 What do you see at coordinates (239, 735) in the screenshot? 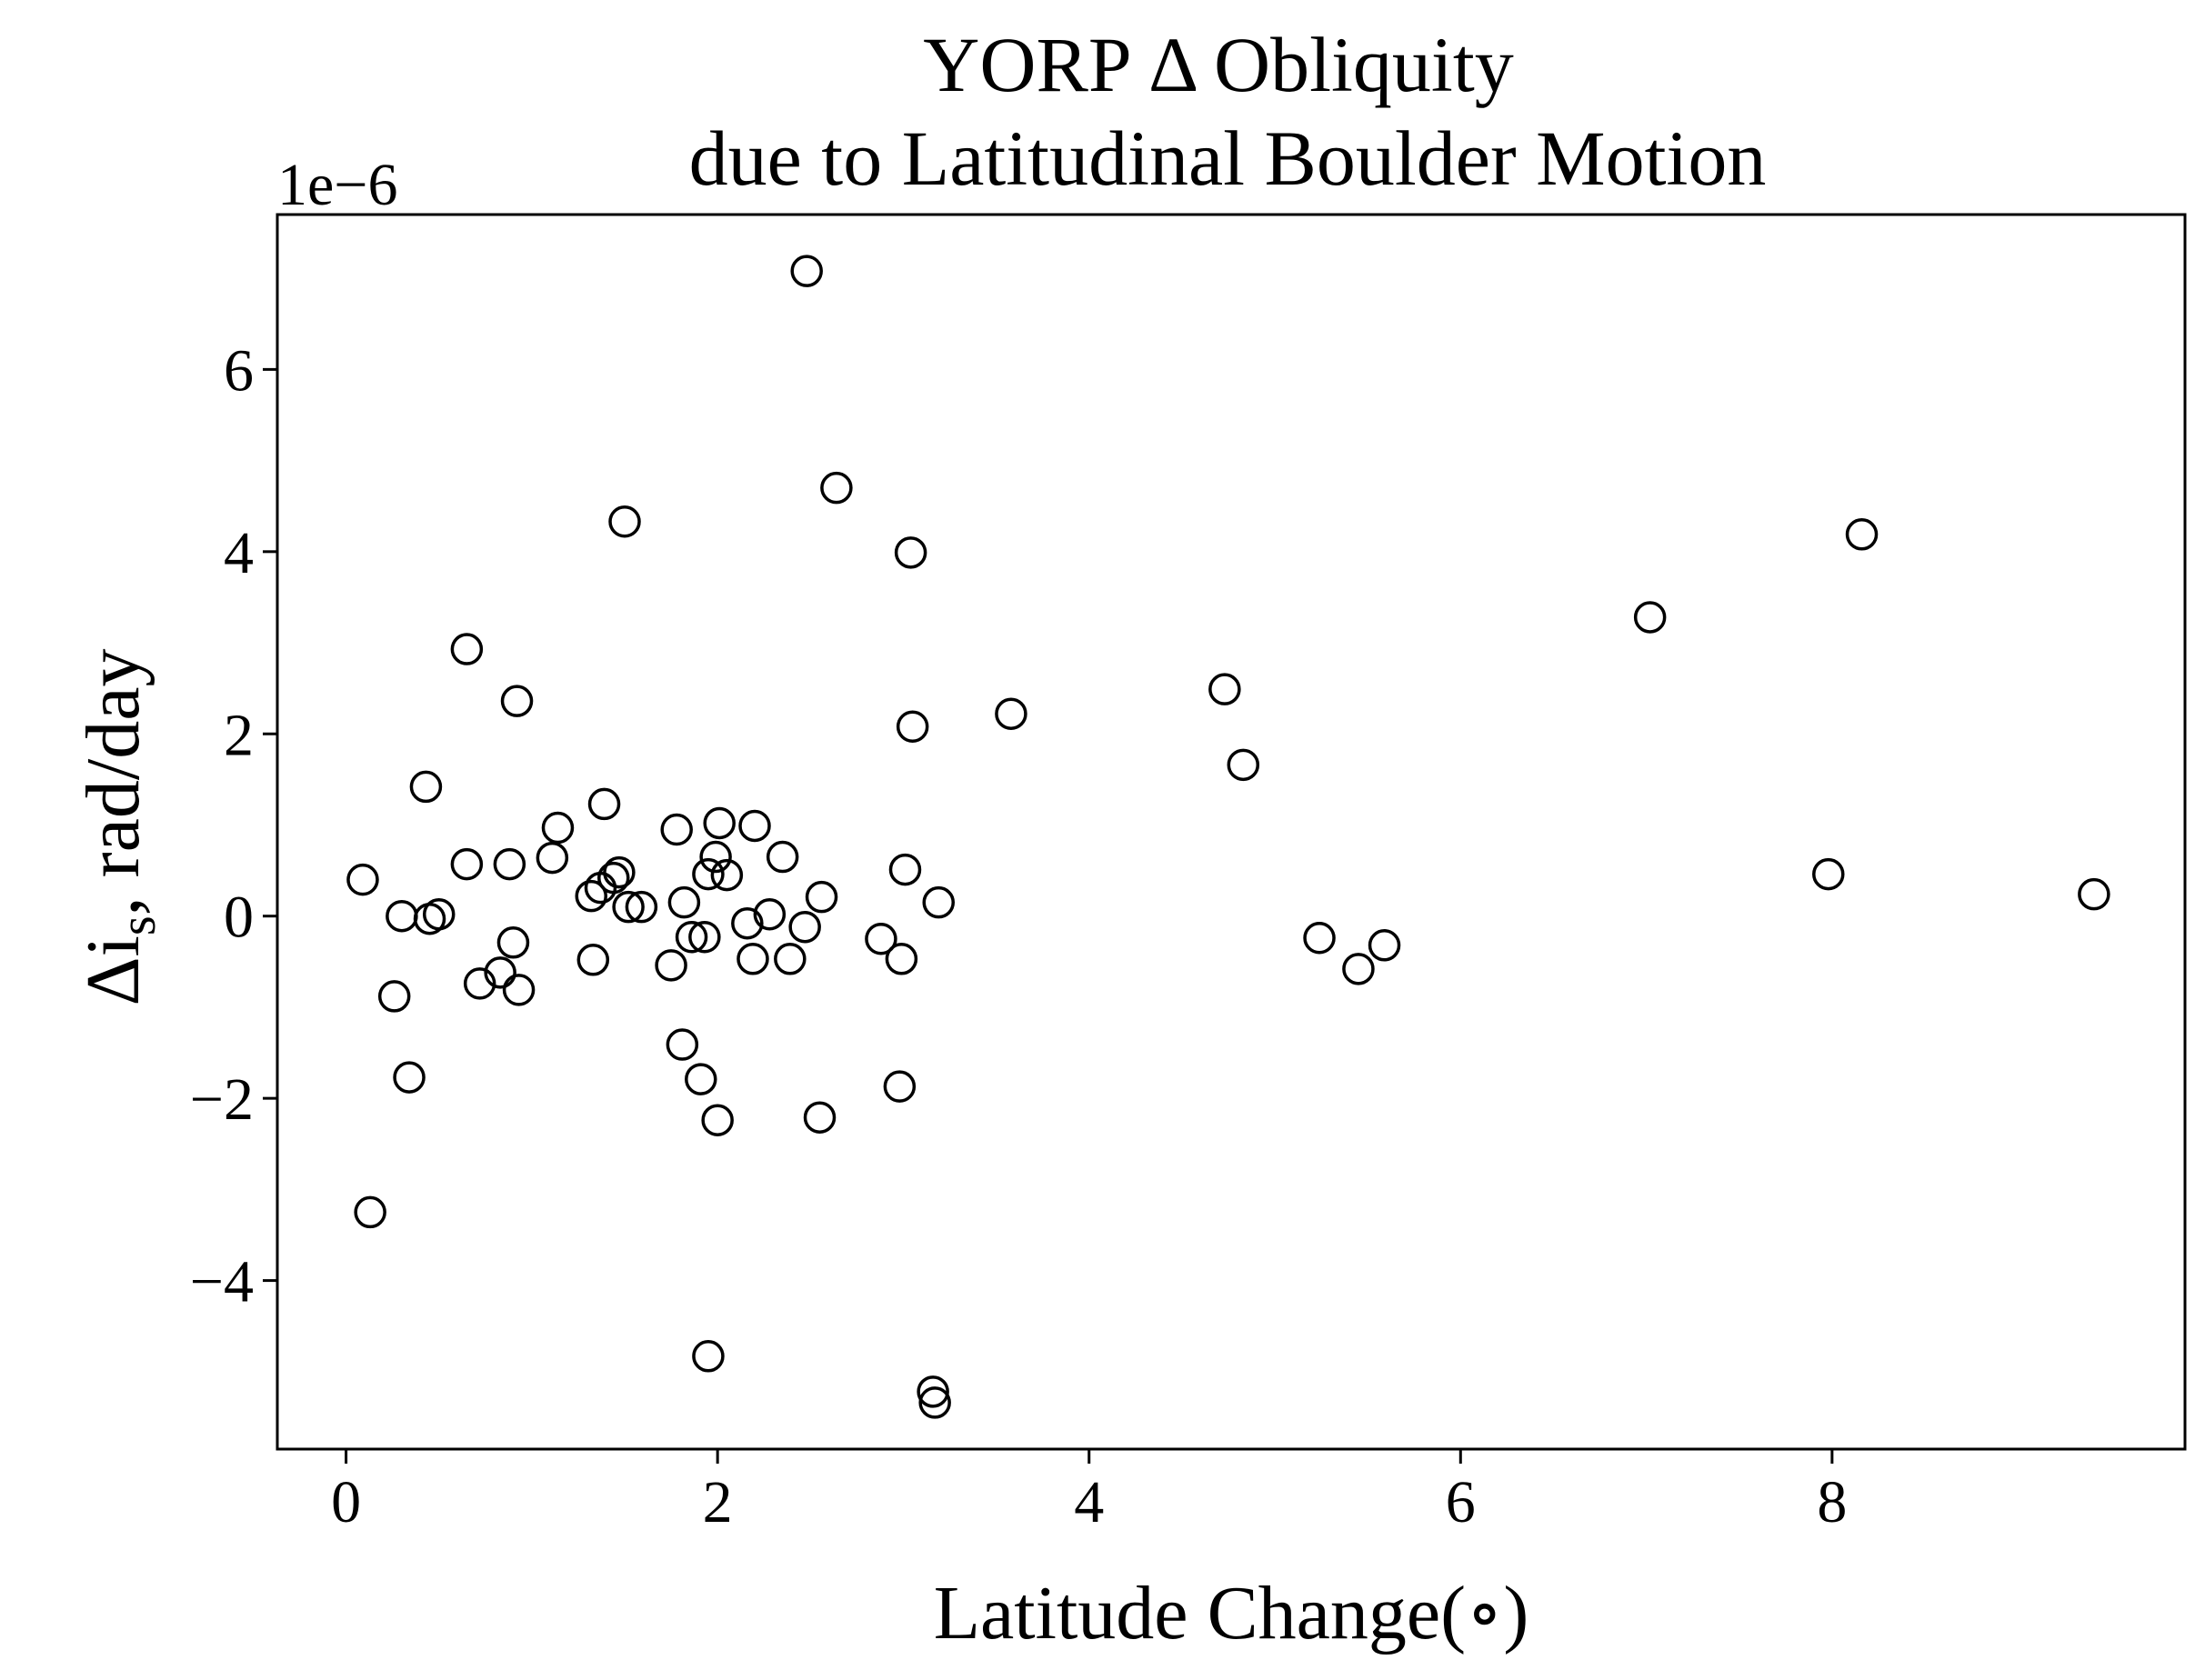
I see `y-tick-label: 2` at bounding box center [239, 735].